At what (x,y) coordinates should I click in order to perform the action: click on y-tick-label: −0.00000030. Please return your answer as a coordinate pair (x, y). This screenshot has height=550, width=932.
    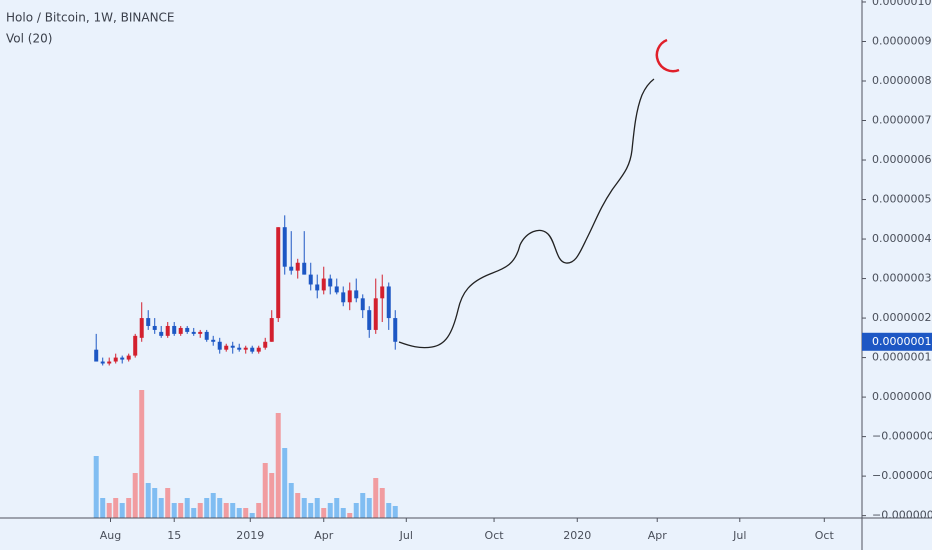
    Looking at the image, I should click on (902, 515).